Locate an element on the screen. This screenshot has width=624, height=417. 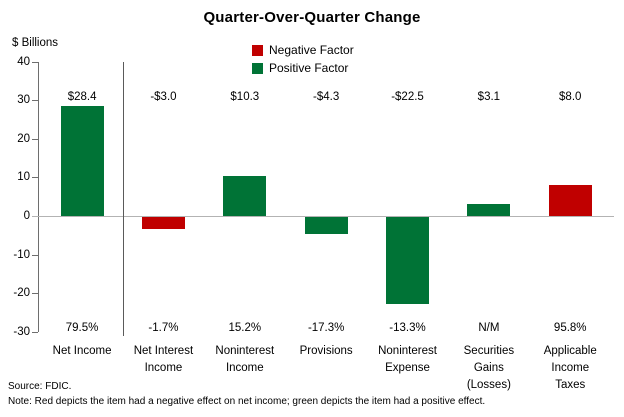
category-label: Noninterest Expense is located at coordinates (408, 360).